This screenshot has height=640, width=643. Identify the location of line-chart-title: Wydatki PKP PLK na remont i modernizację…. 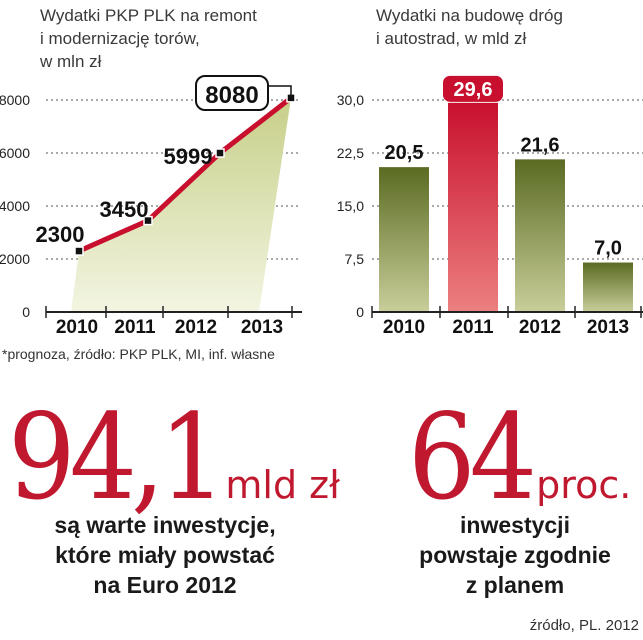
(148, 38).